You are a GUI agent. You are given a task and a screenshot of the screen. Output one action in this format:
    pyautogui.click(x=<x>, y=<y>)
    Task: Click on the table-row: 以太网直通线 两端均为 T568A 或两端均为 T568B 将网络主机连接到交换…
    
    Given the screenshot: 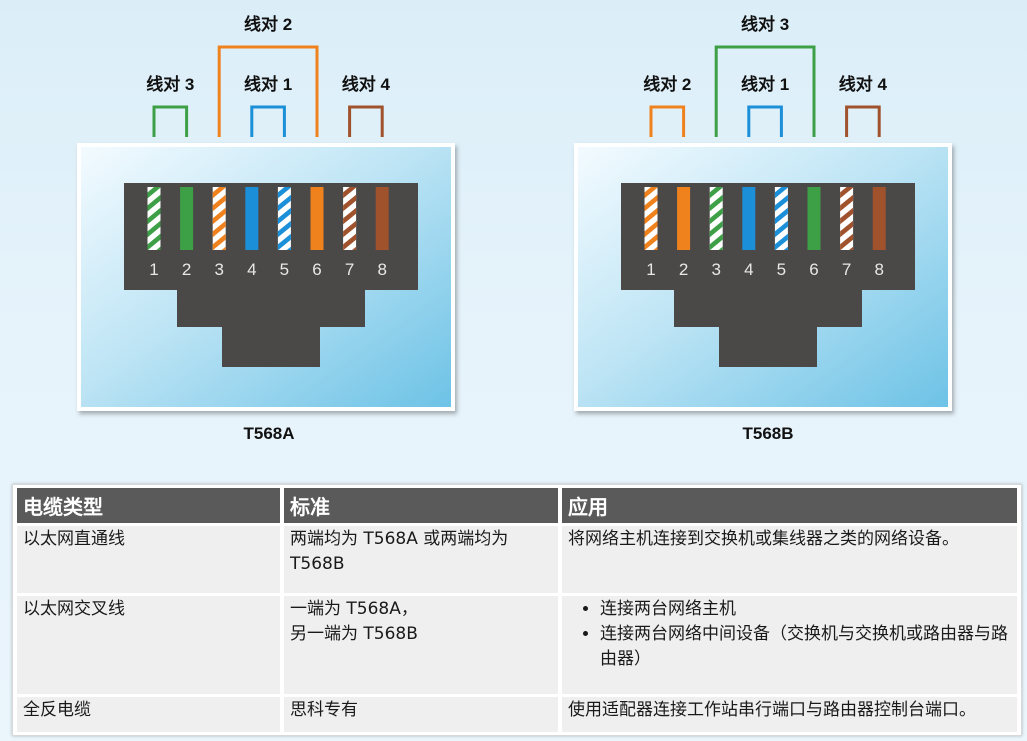 What is the action you would take?
    pyautogui.click(x=517, y=559)
    